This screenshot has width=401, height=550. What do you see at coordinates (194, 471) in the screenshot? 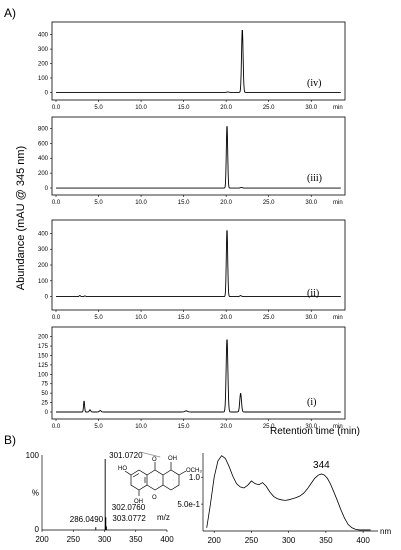
I see `atom-och3: OCH₃` at bounding box center [194, 471].